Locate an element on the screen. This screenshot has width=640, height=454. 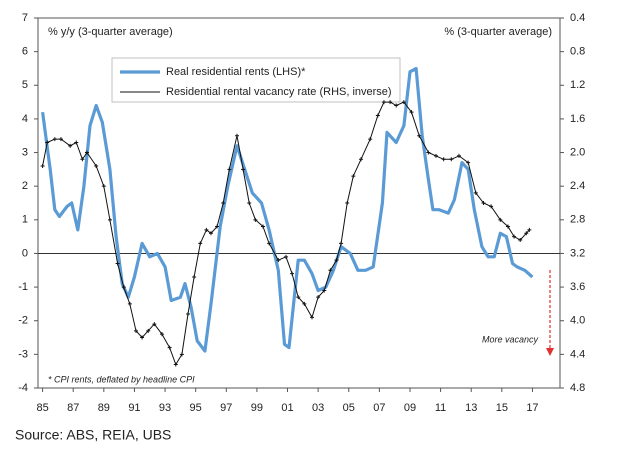
y-tick-label: -2 is located at coordinates (23, 321).